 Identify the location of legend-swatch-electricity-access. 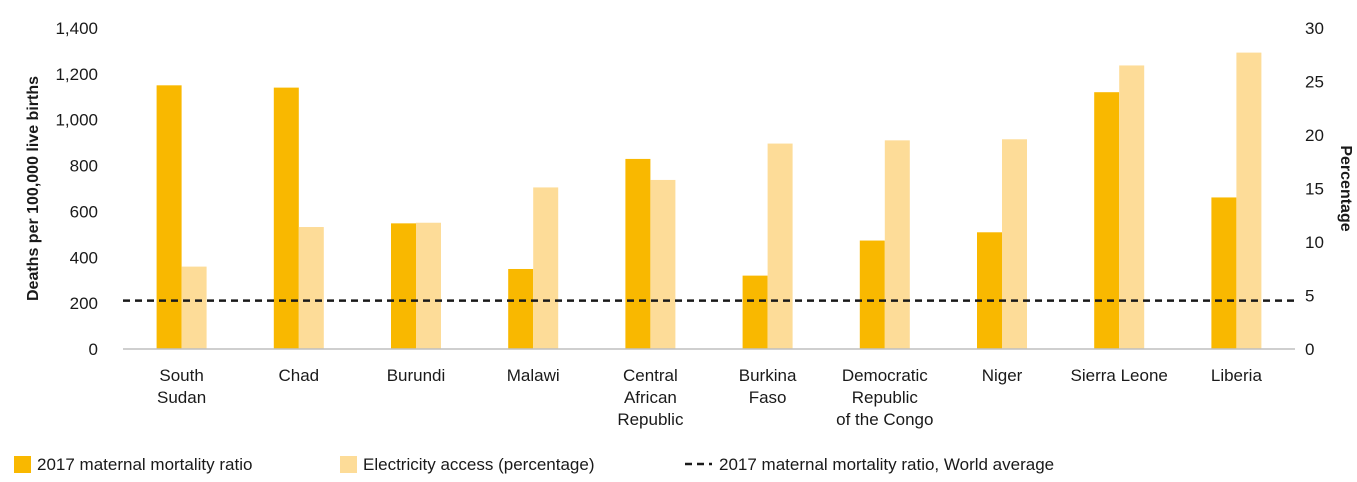
(348, 464).